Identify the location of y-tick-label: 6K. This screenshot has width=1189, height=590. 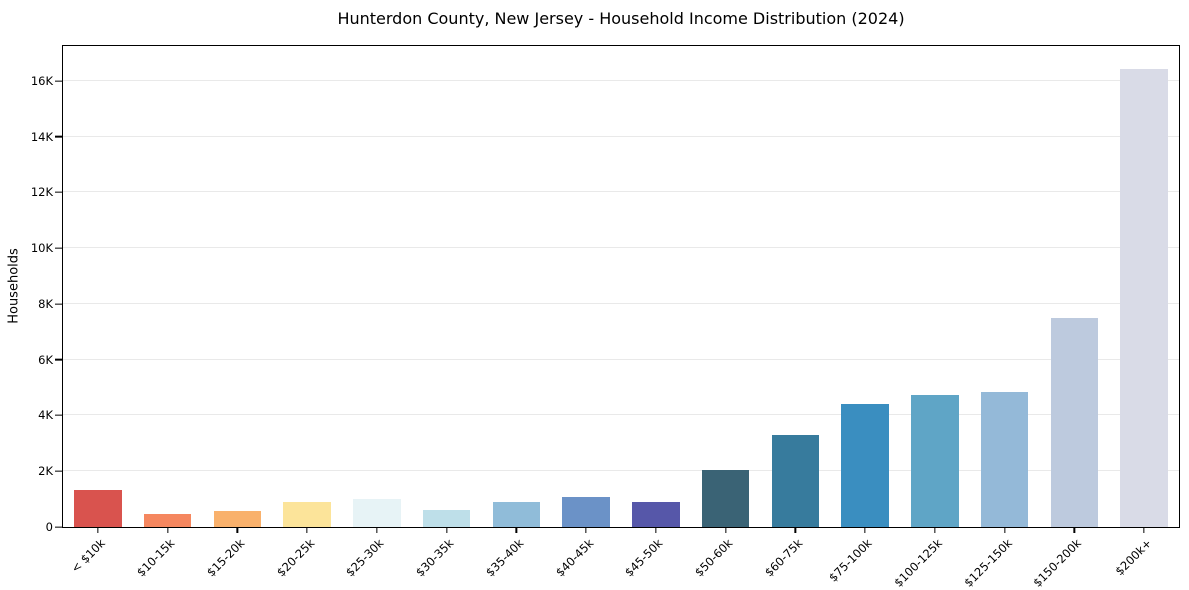
(45, 359).